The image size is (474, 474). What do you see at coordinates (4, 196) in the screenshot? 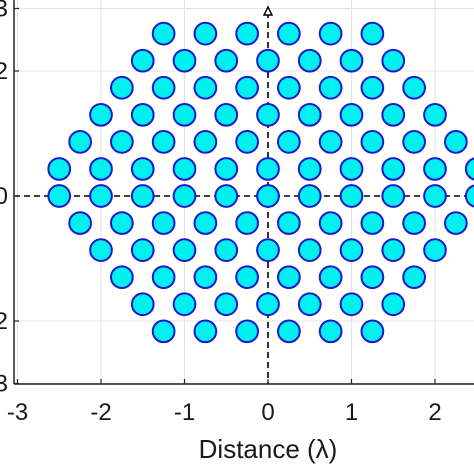
I see `y-tick-label: 0` at bounding box center [4, 196].